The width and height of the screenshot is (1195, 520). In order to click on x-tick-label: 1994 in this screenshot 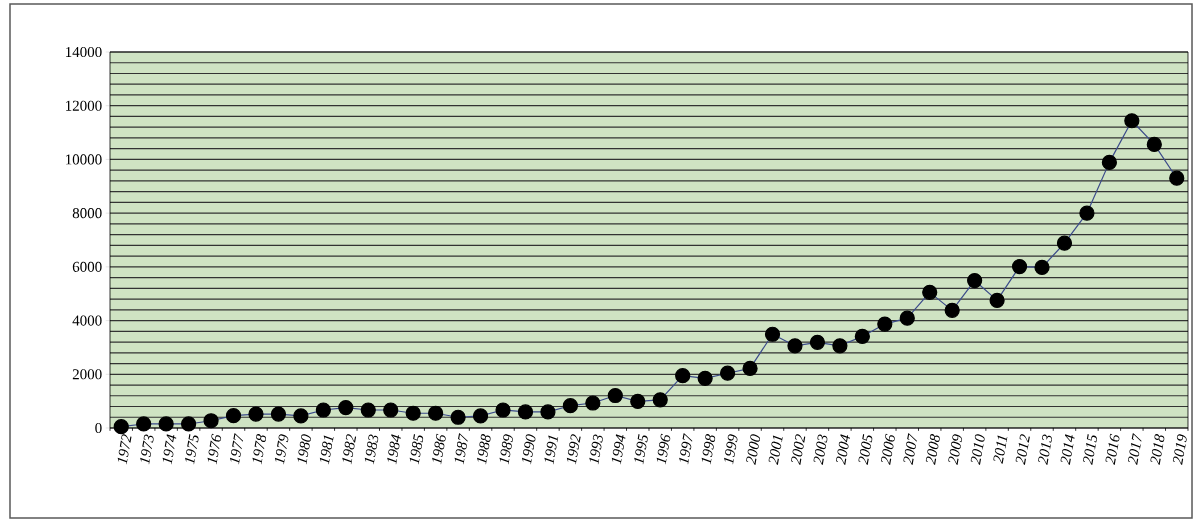, I will do `click(618, 449)`.